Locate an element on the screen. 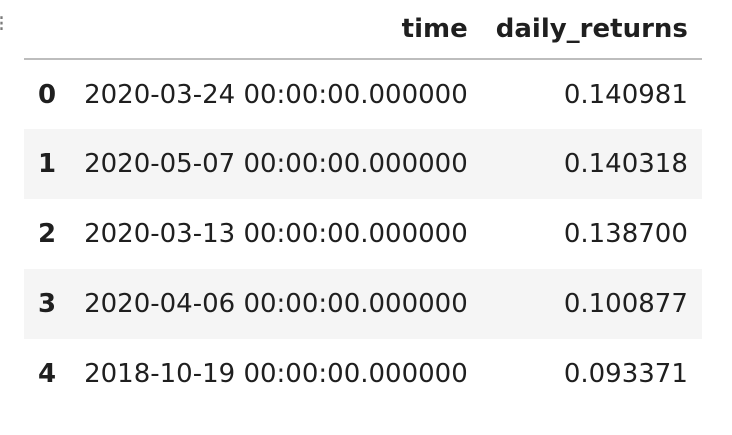  row-index: 3 is located at coordinates (47, 304).